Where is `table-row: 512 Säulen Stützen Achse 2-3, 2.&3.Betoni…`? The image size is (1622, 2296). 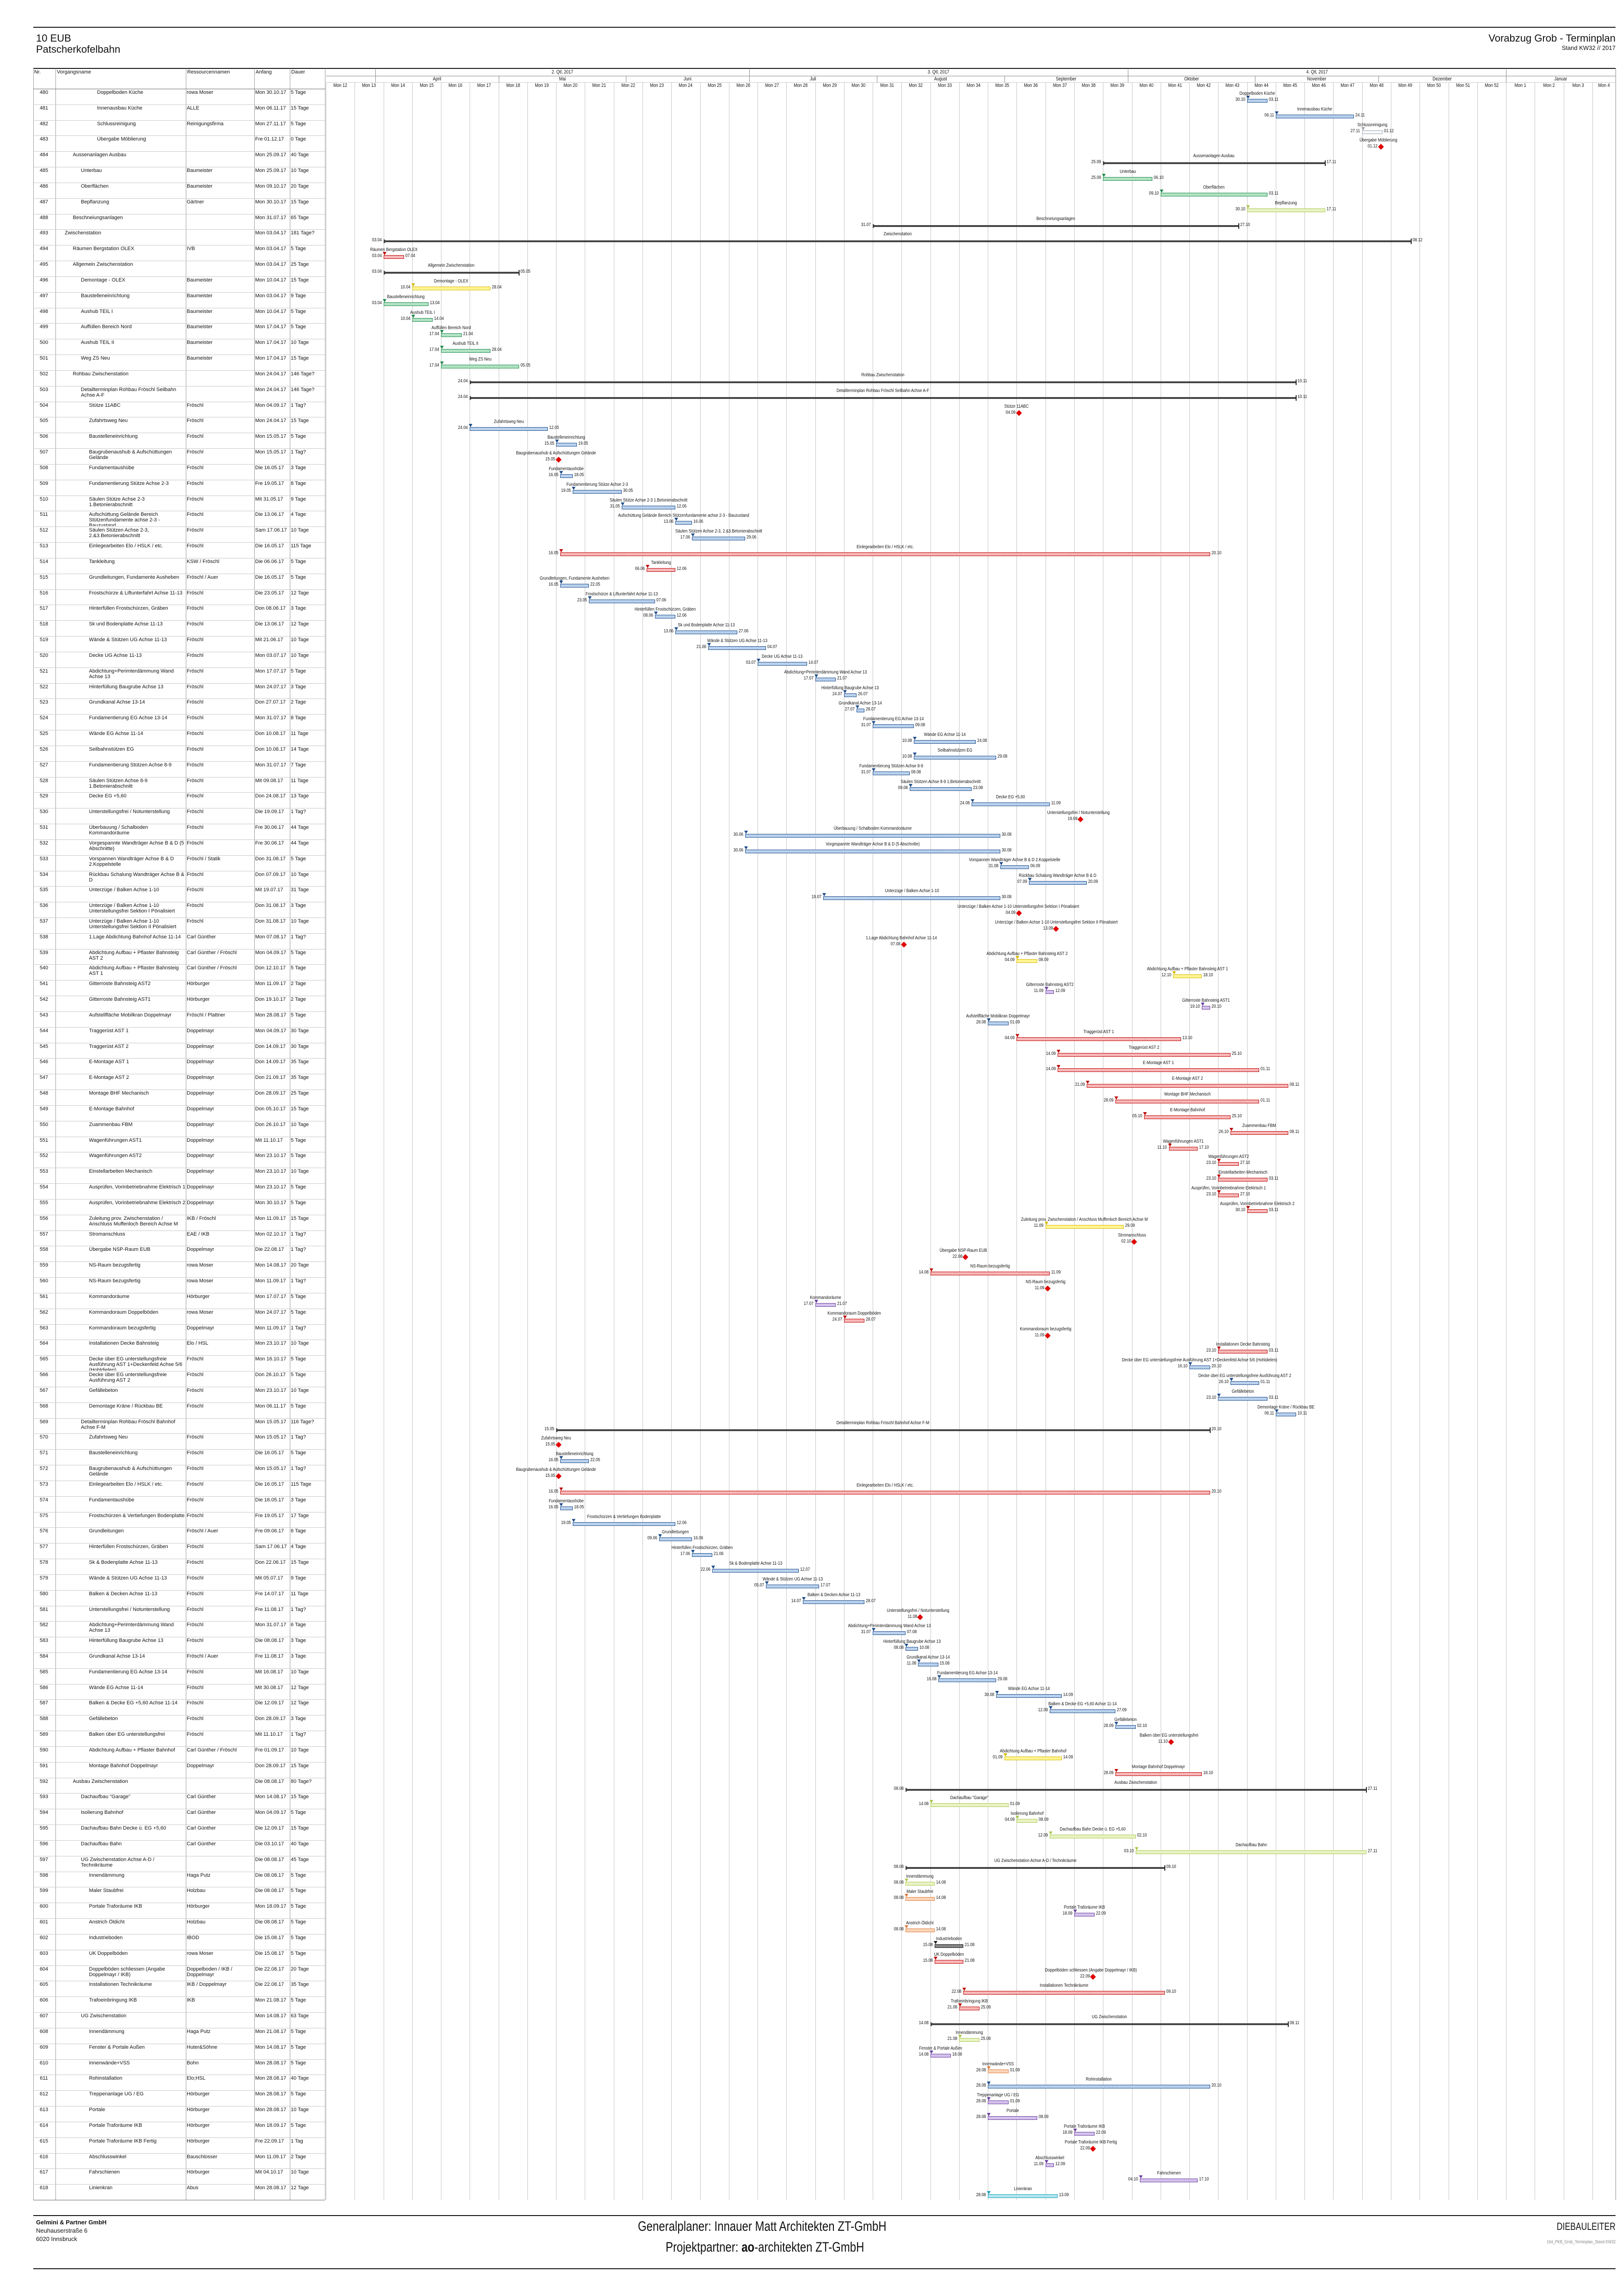
table-row: 512 Säulen Stützen Achse 2-3, 2.&3.Betoni… is located at coordinates (179, 534).